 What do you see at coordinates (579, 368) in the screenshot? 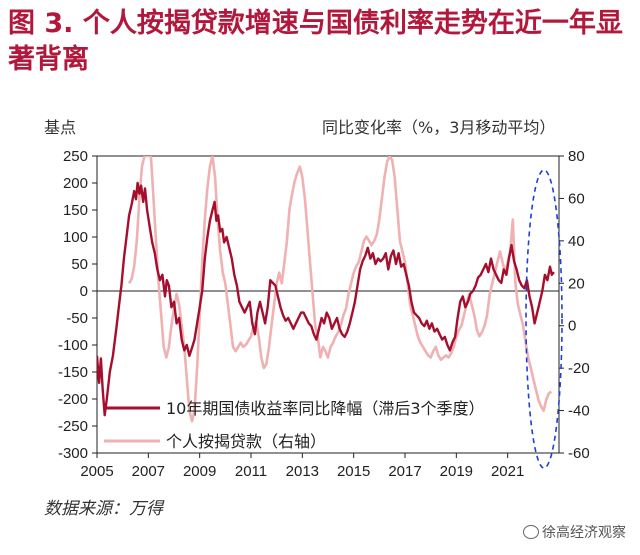
I see `right-tick-label: -20` at bounding box center [579, 368].